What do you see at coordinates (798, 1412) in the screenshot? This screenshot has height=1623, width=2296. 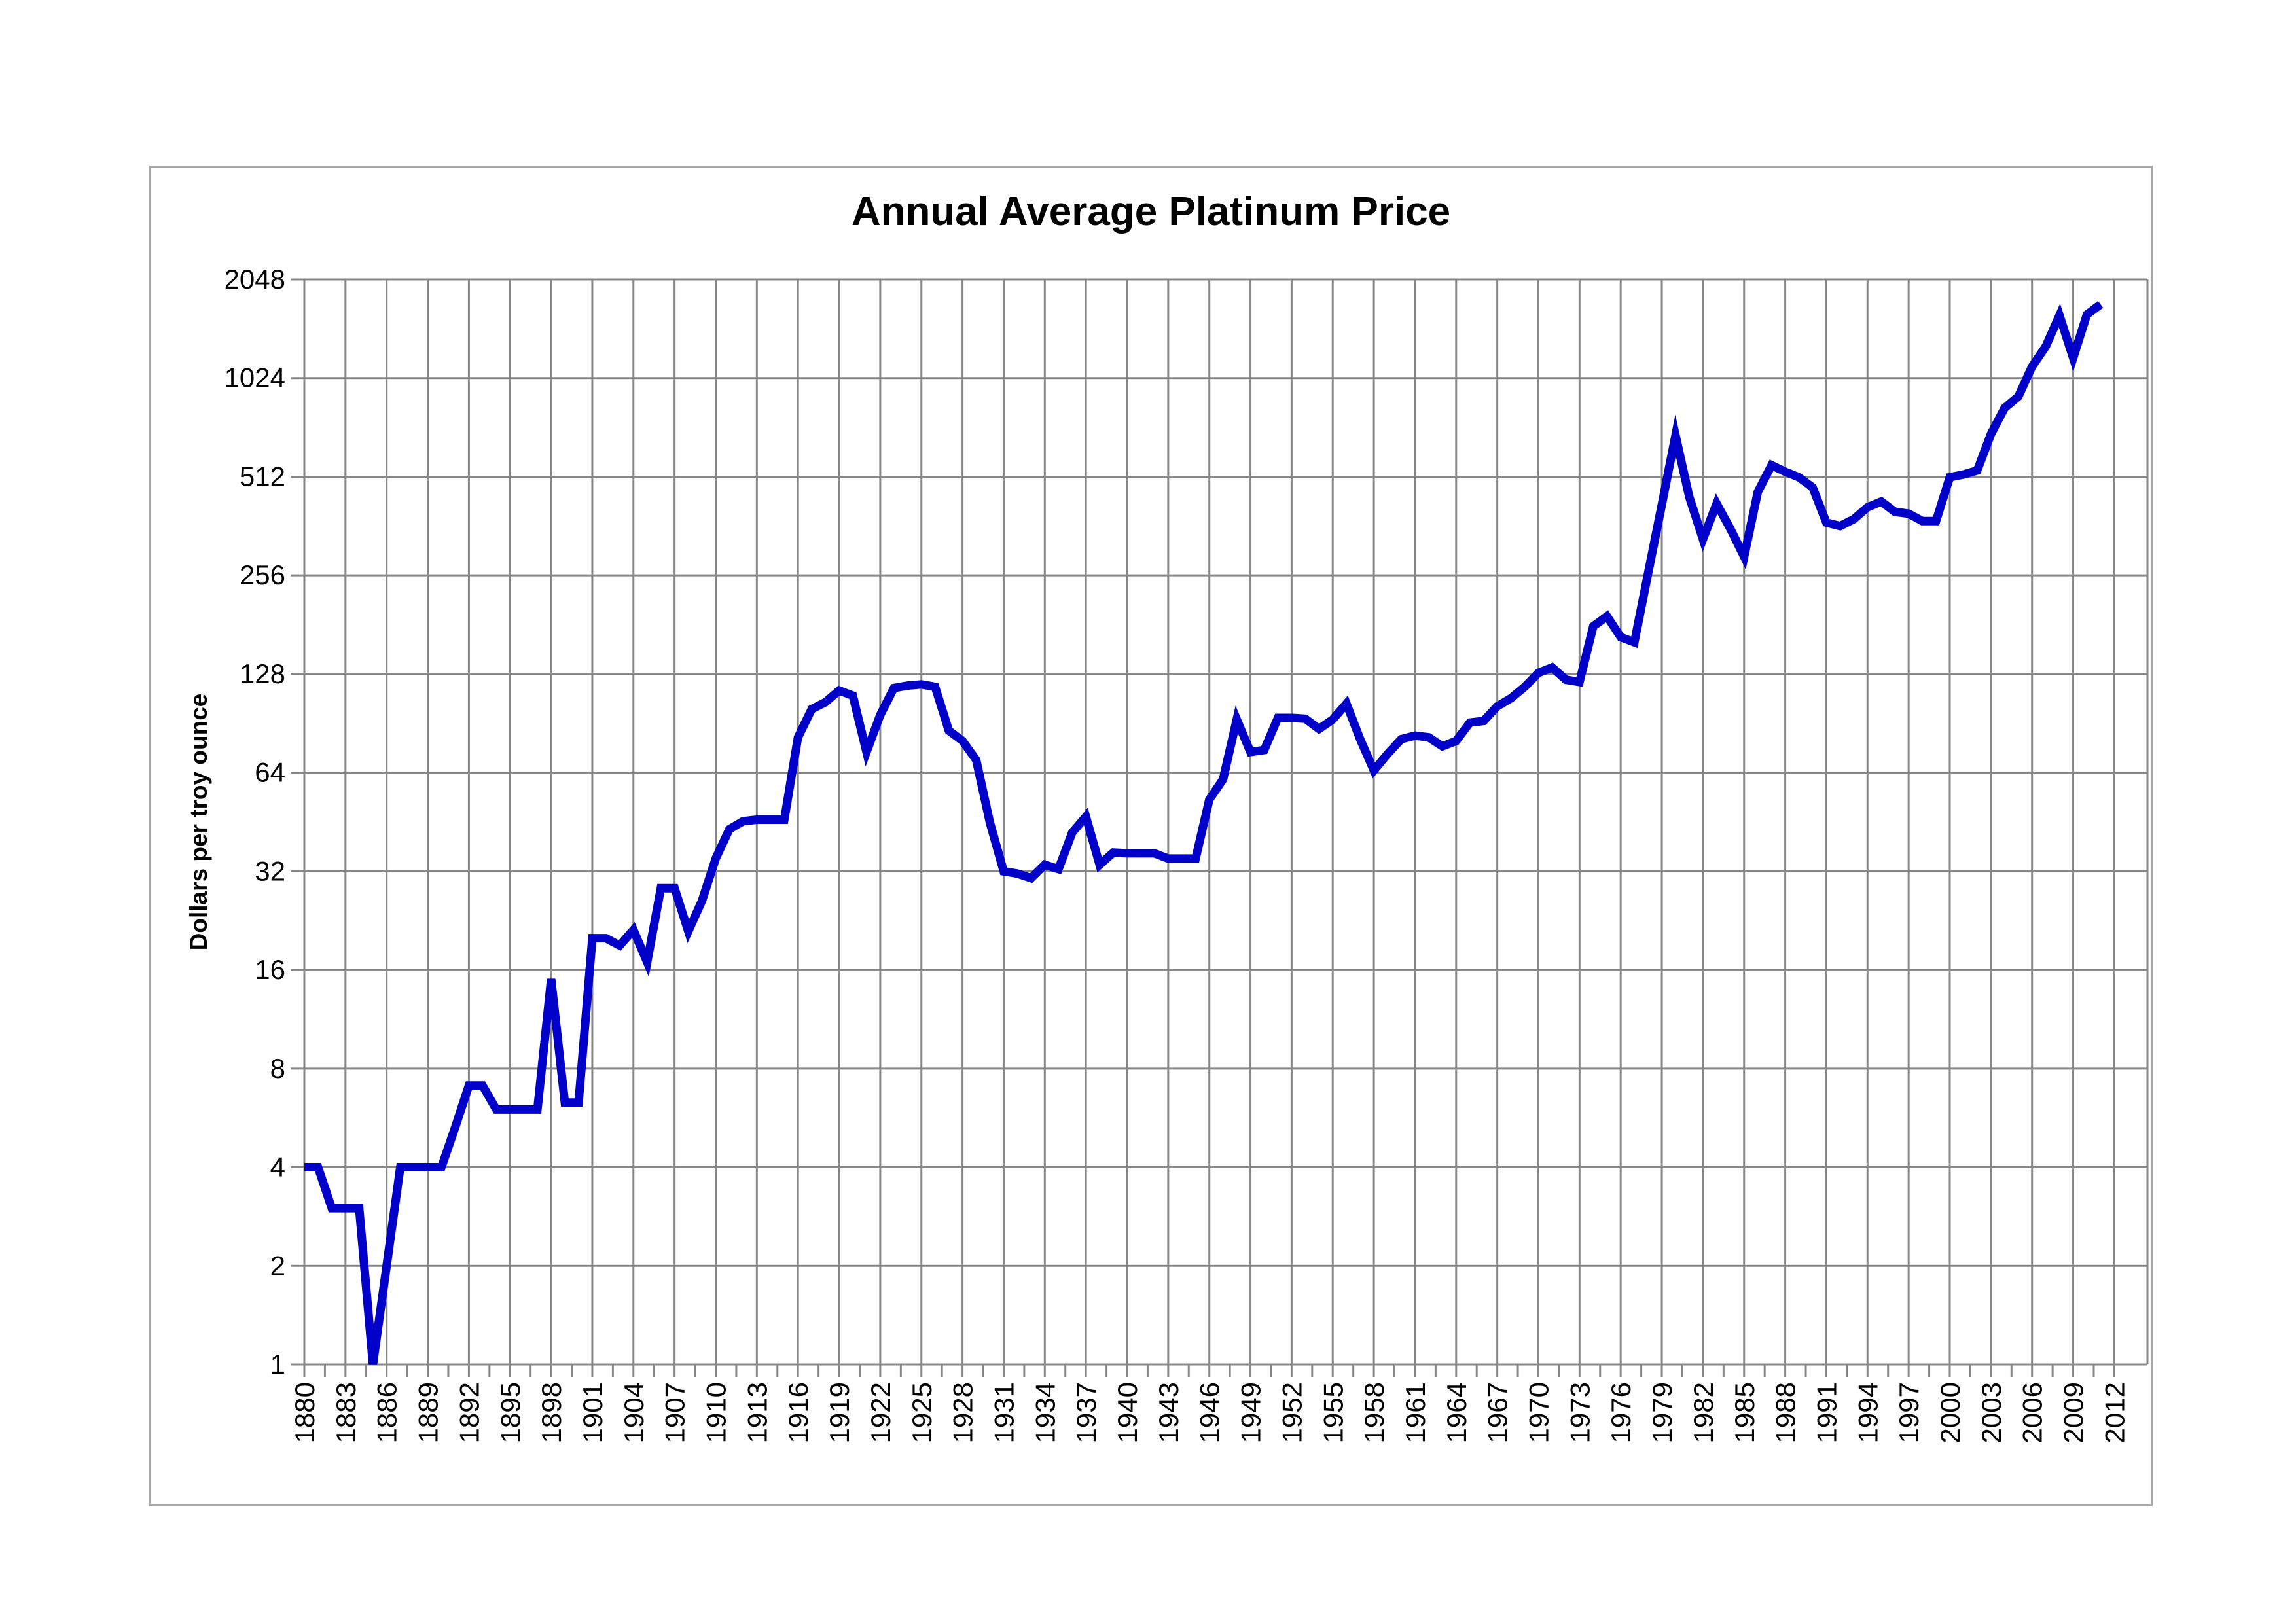 I see `x-tick-label: 1916` at bounding box center [798, 1412].